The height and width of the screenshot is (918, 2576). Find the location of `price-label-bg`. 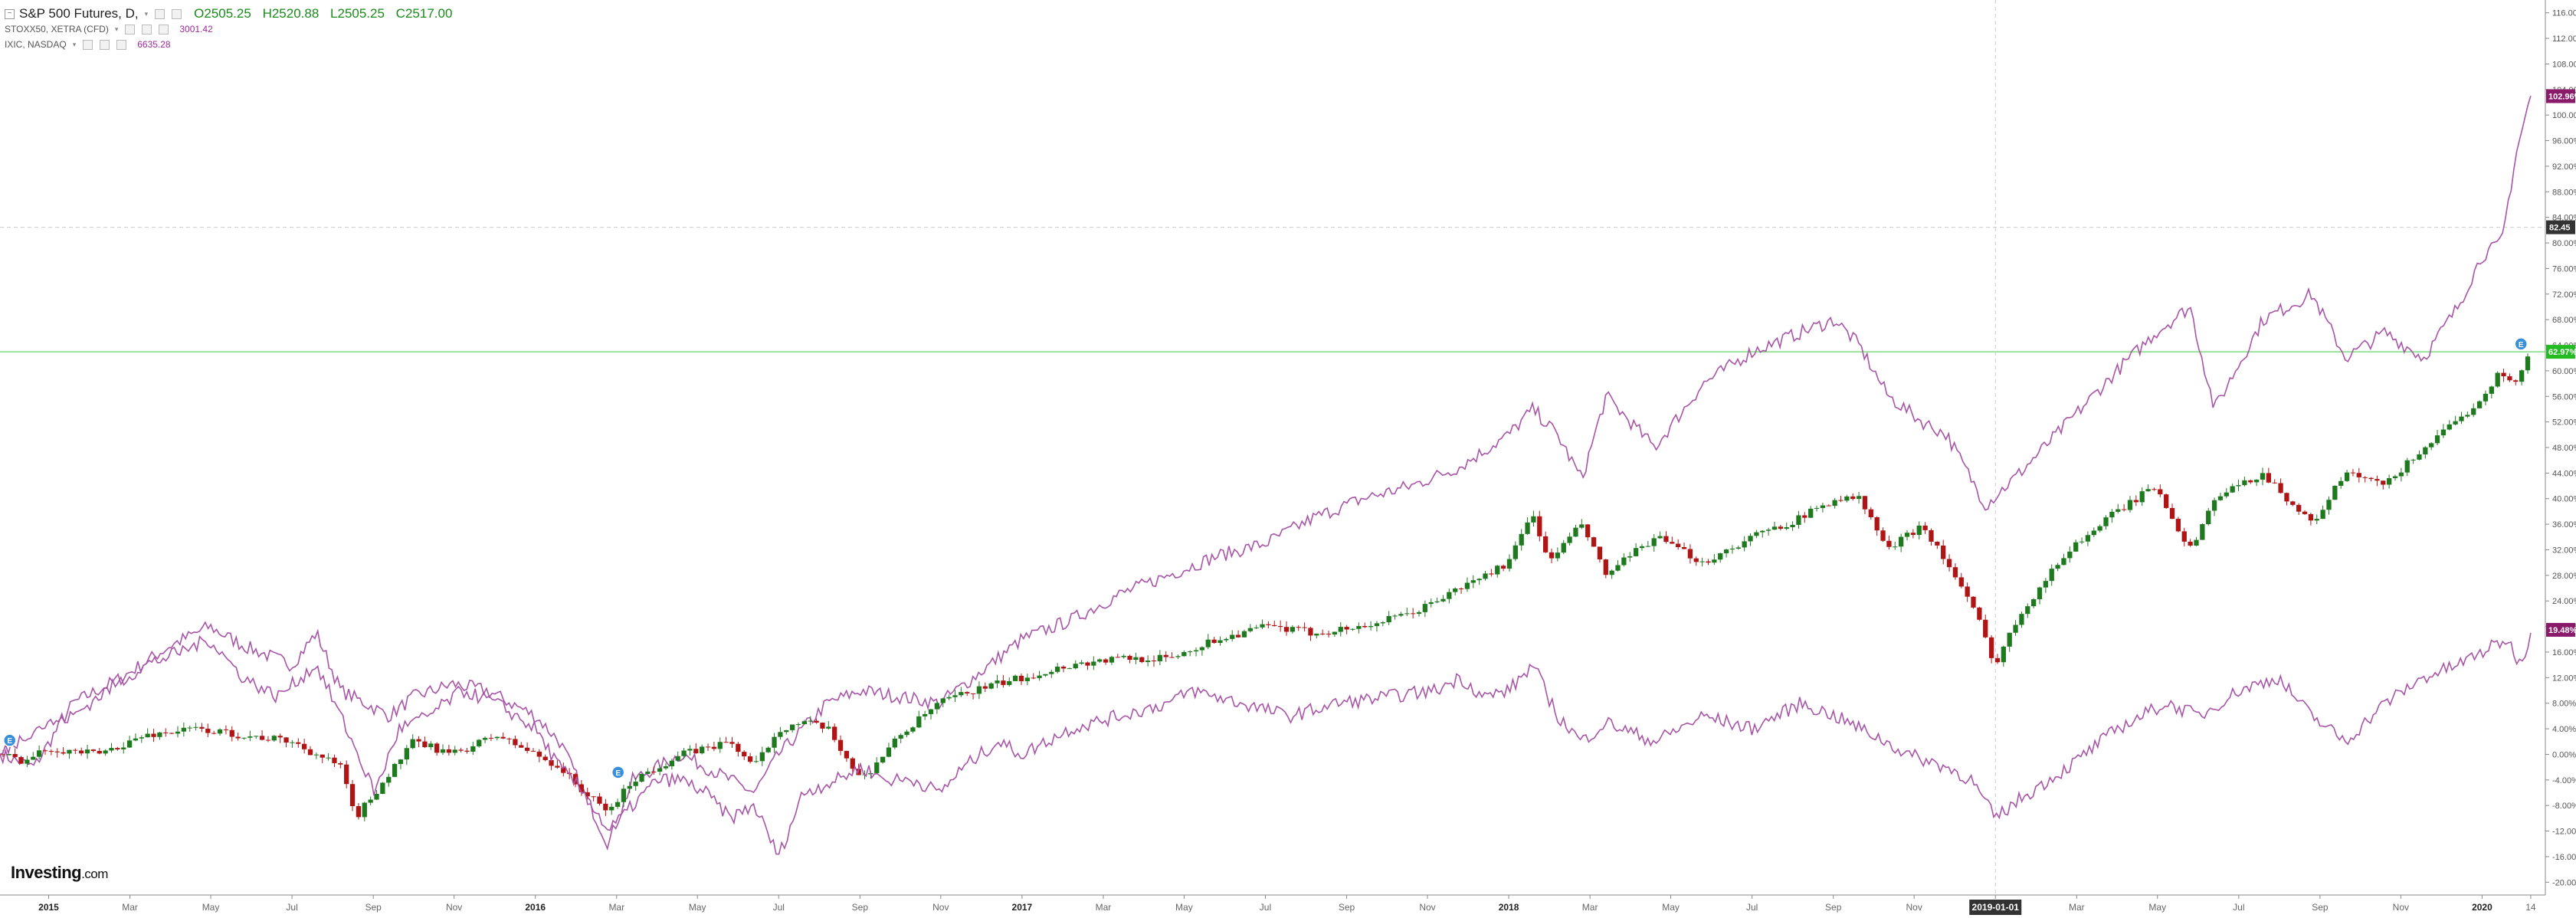

price-label-bg is located at coordinates (2560, 630).